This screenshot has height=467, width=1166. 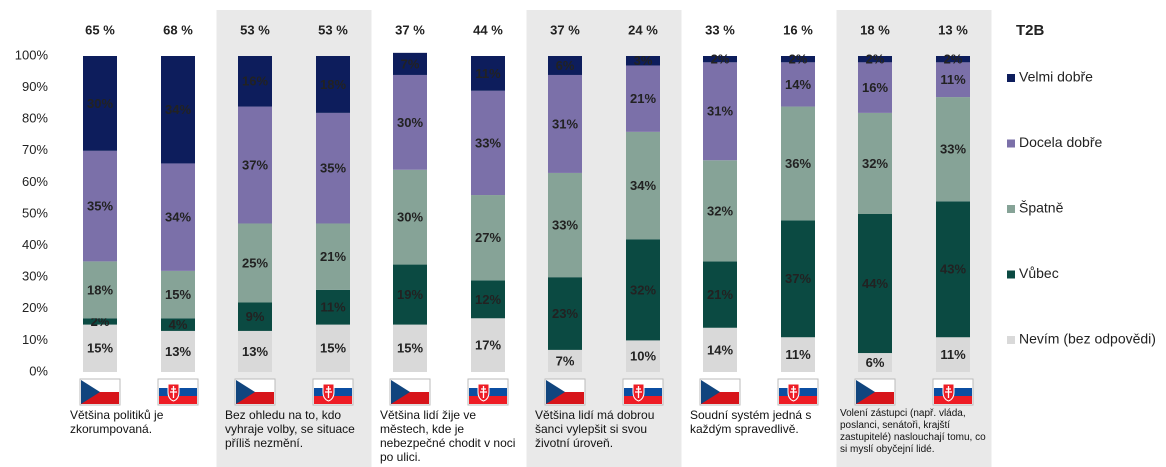 I want to click on data-label: 17%, so click(x=488, y=345).